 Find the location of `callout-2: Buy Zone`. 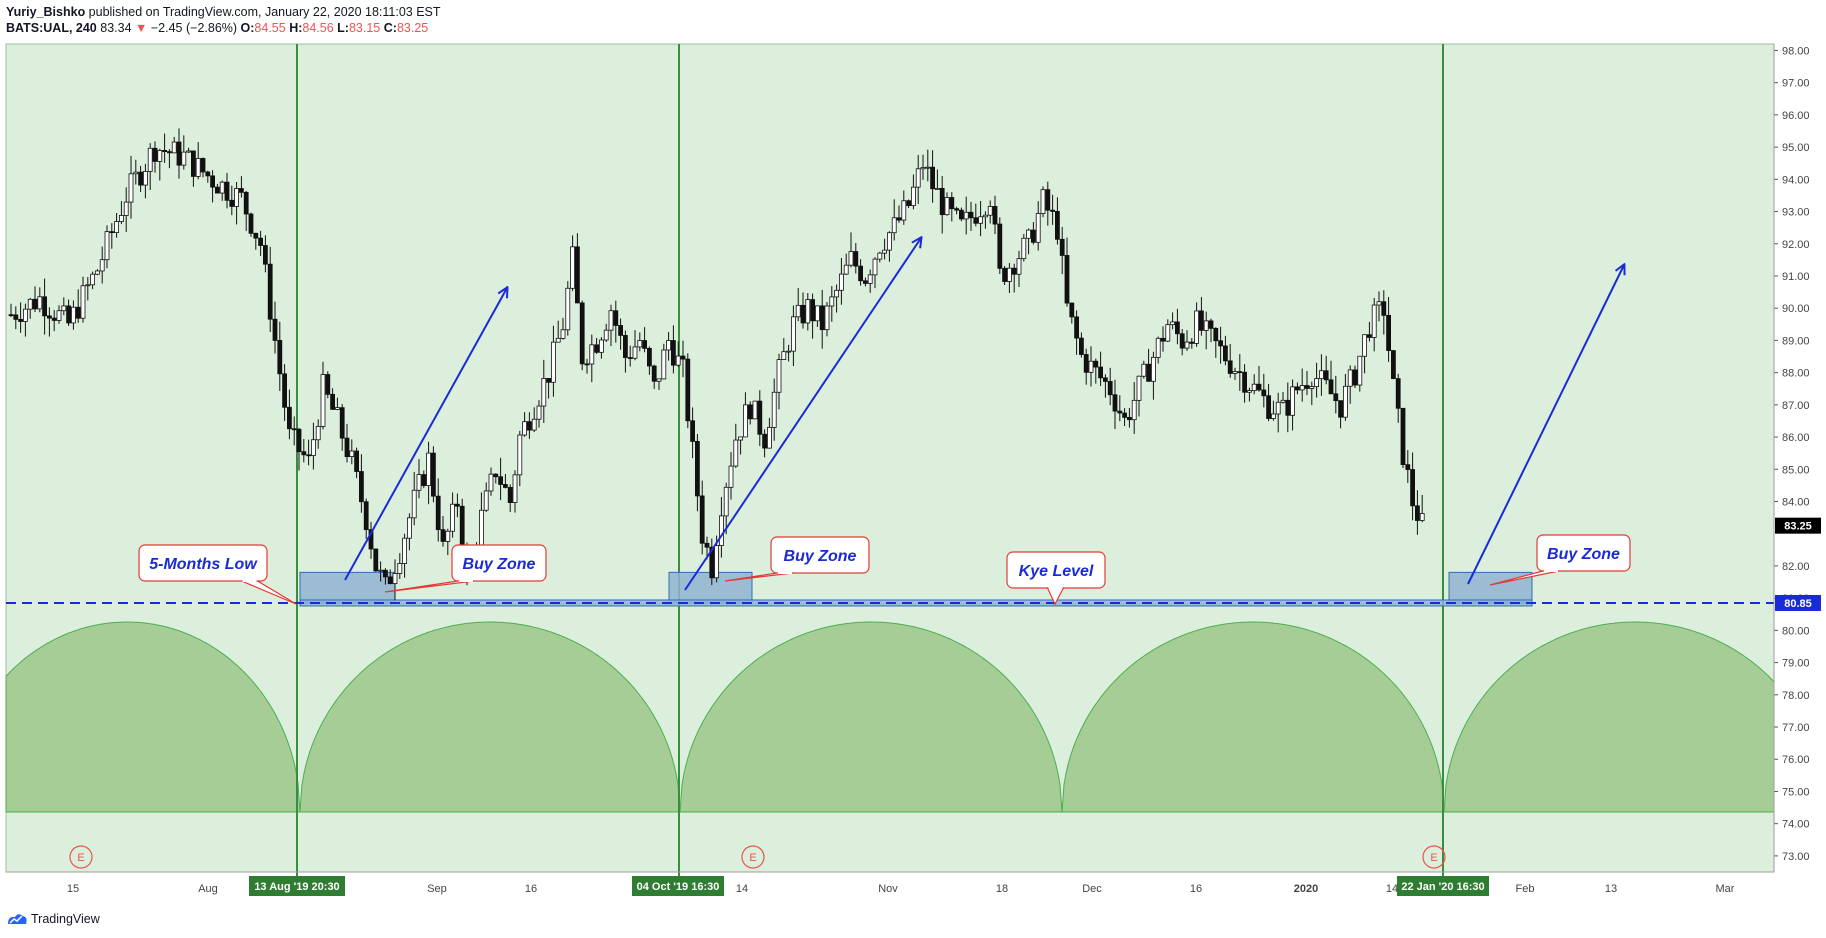

callout-2: Buy Zone is located at coordinates (465, 568).